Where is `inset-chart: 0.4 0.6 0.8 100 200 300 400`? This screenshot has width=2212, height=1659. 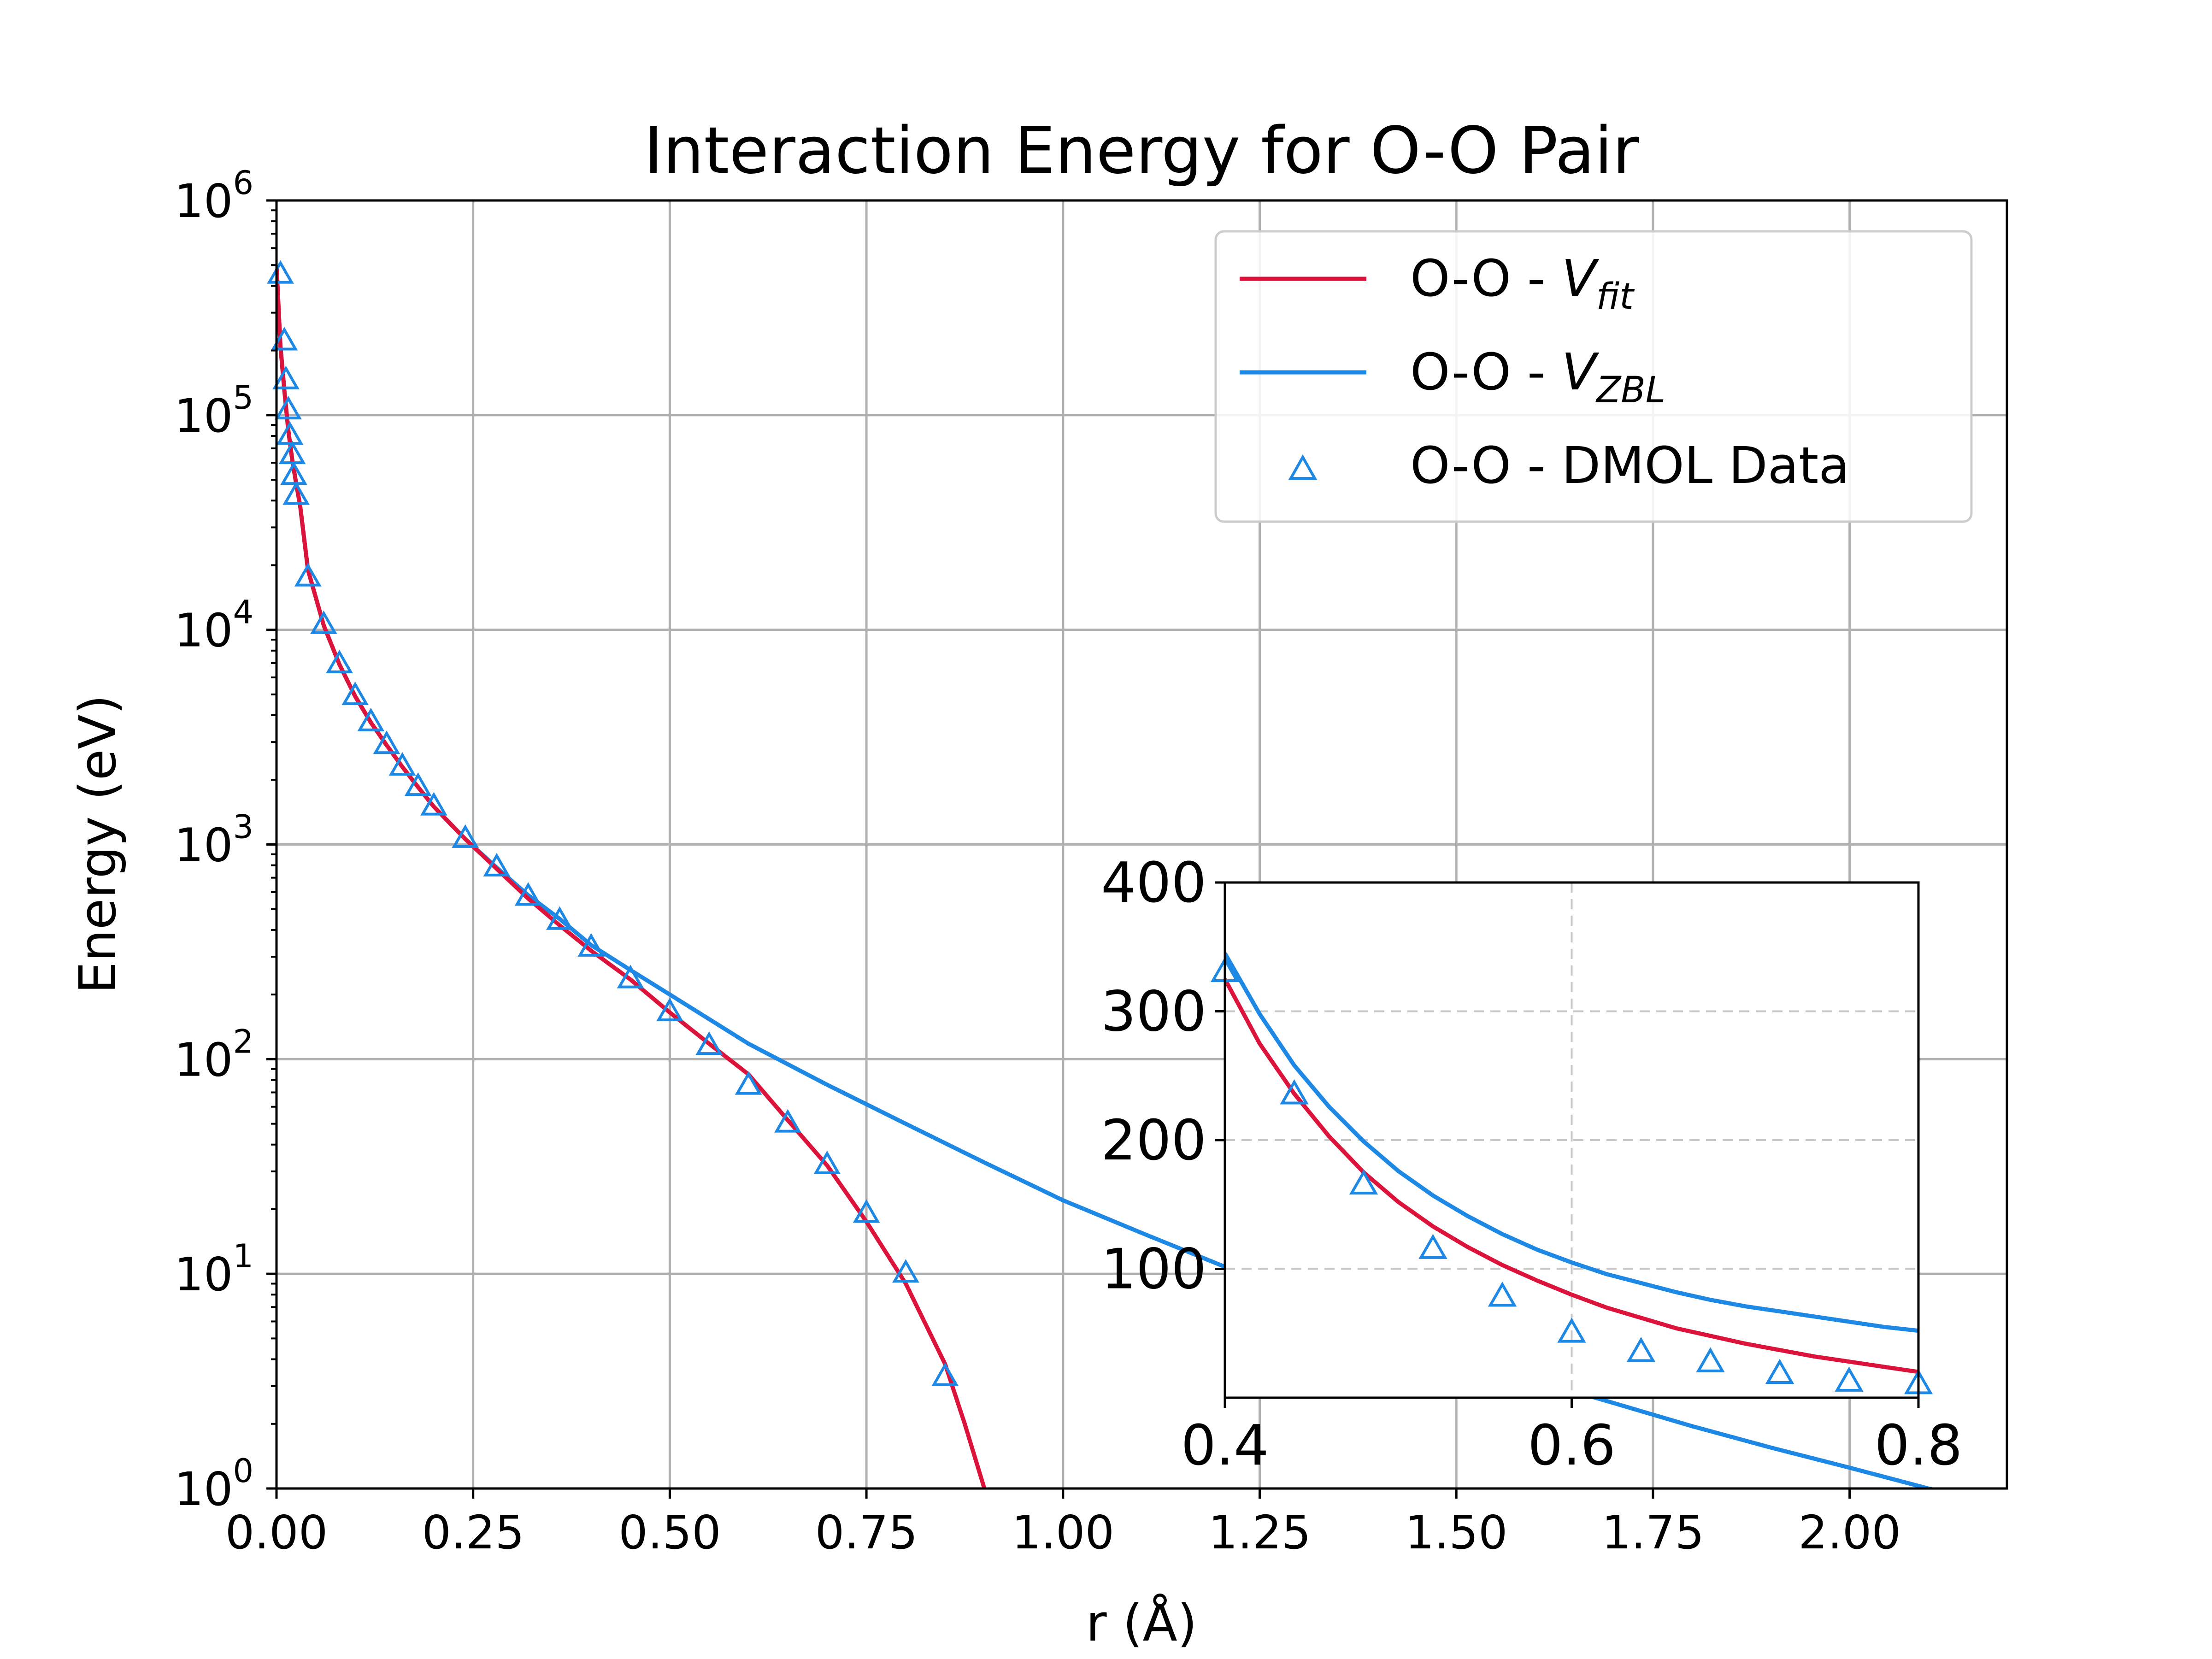
inset-chart: 0.4 0.6 0.8 100 200 300 400 is located at coordinates (1531, 1164).